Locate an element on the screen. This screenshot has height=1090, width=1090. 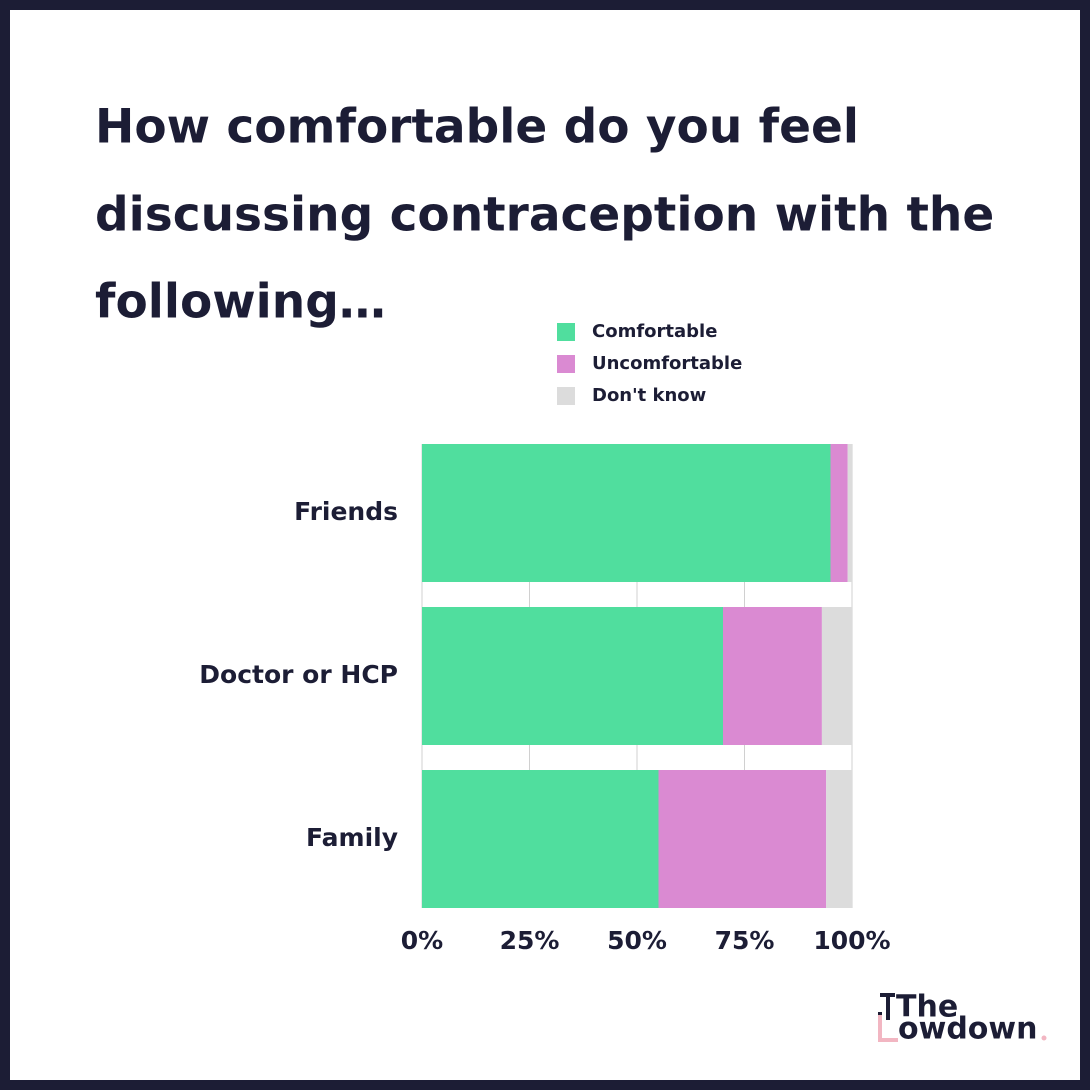
legend-label: Uncomfortable is located at coordinates (667, 363).